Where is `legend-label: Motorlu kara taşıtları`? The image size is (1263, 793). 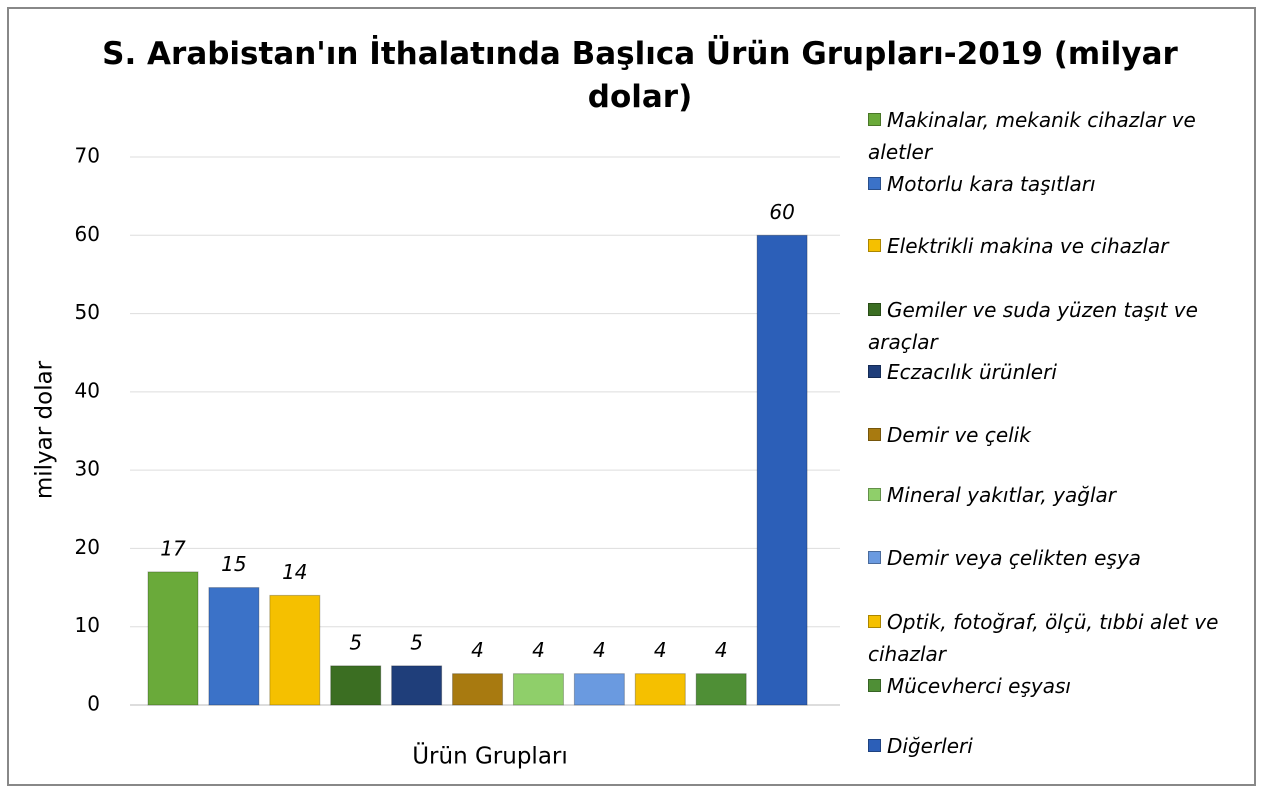 legend-label: Motorlu kara taşıtları is located at coordinates (991, 184).